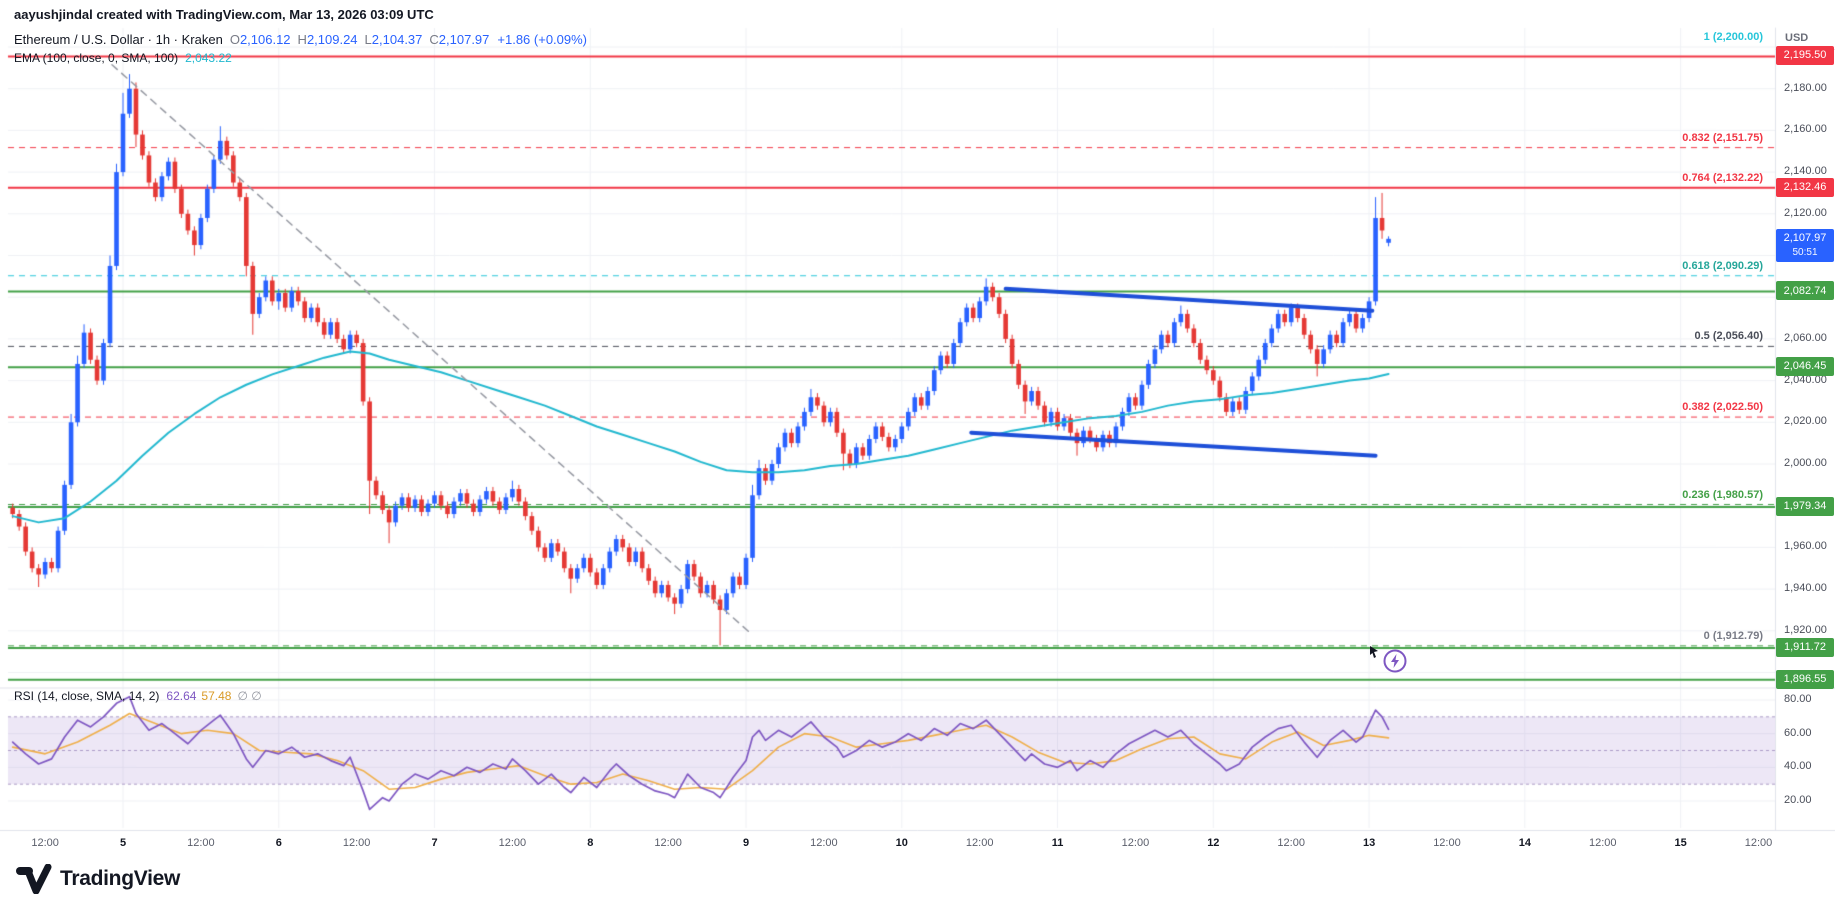 The height and width of the screenshot is (917, 1835). What do you see at coordinates (1805, 421) in the screenshot?
I see `price-axis-label: 2,020.00` at bounding box center [1805, 421].